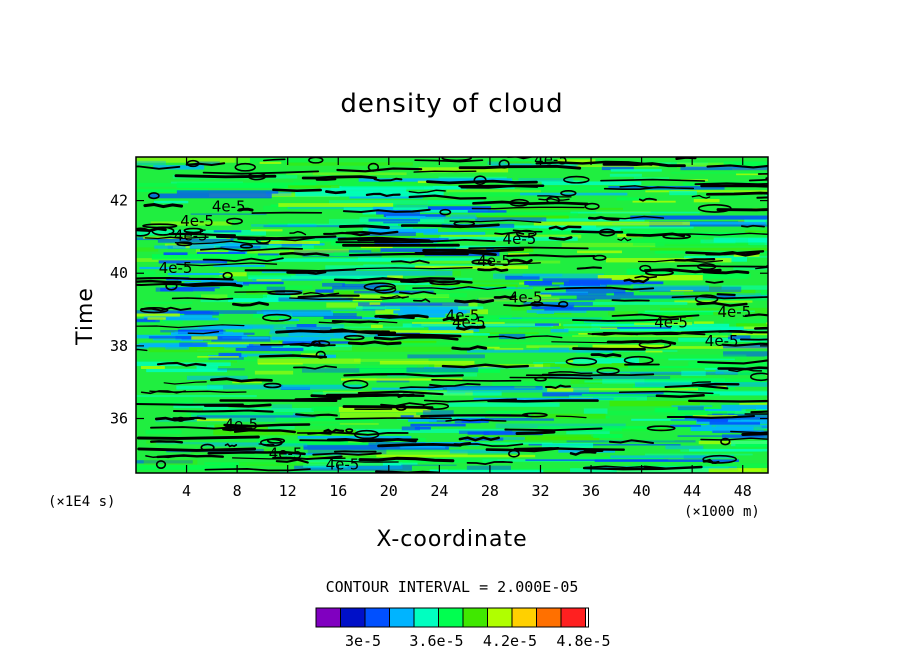 The width and height of the screenshot is (904, 654). Describe the element at coordinates (119, 419) in the screenshot. I see `y-tick-label: 36` at that location.